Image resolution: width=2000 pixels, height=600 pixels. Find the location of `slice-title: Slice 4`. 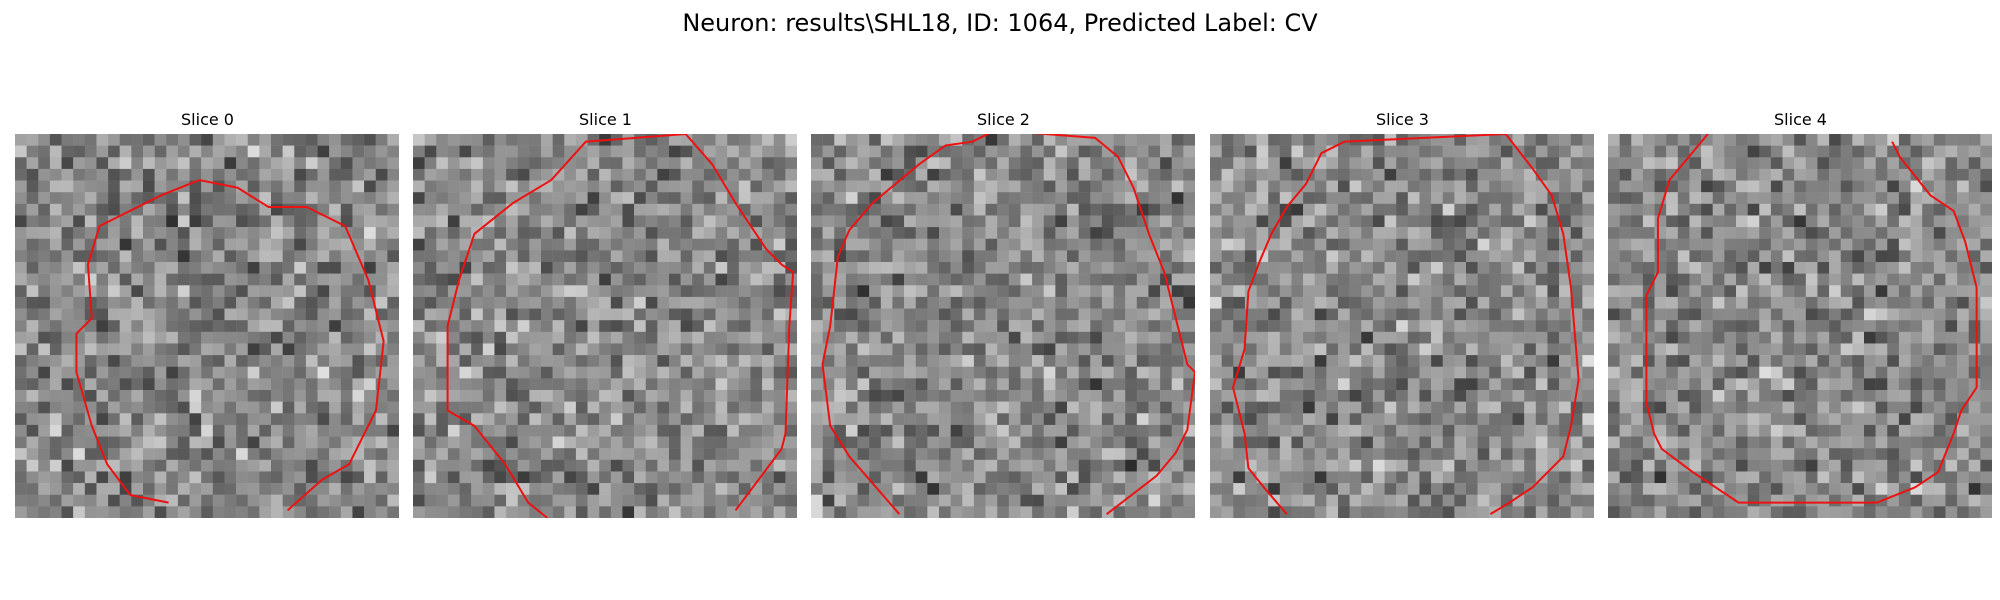

slice-title: Slice 4 is located at coordinates (1800, 119).